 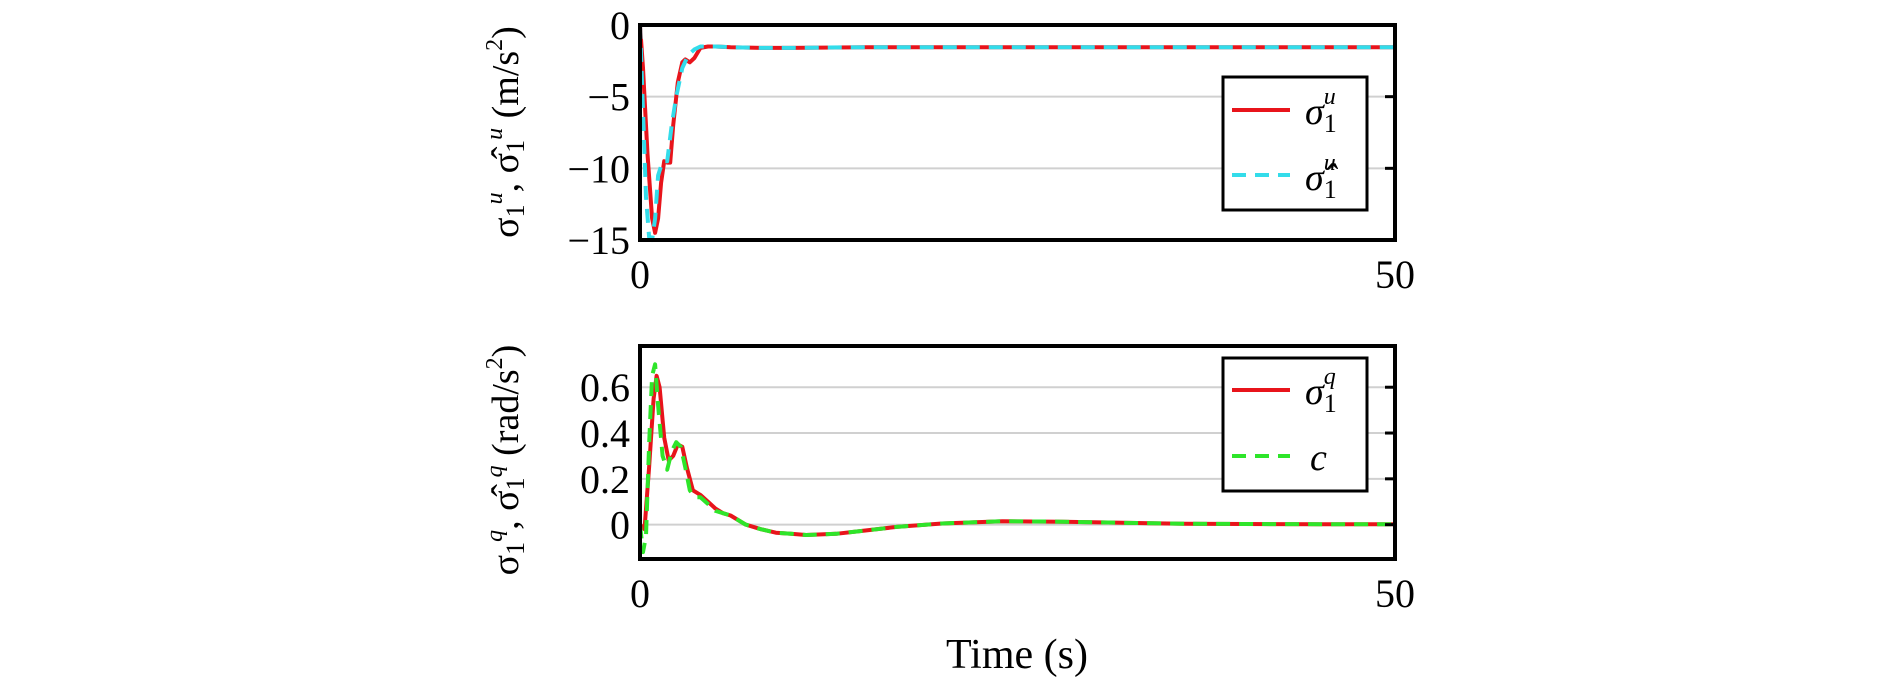 What do you see at coordinates (1321, 111) in the screenshot?
I see `top-plot-legend-label-sigma1u: σ1u` at bounding box center [1321, 111].